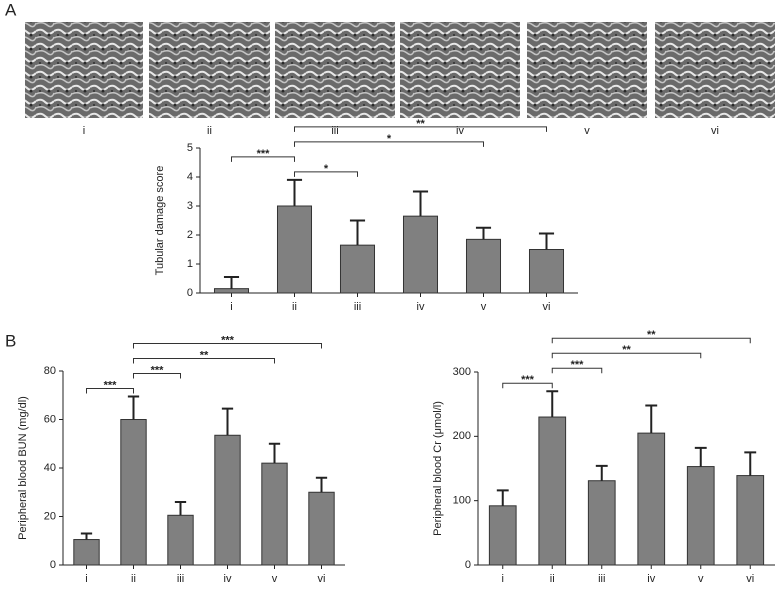  Describe the element at coordinates (50, 468) in the screenshot. I see `y-tick-label: 40` at that location.